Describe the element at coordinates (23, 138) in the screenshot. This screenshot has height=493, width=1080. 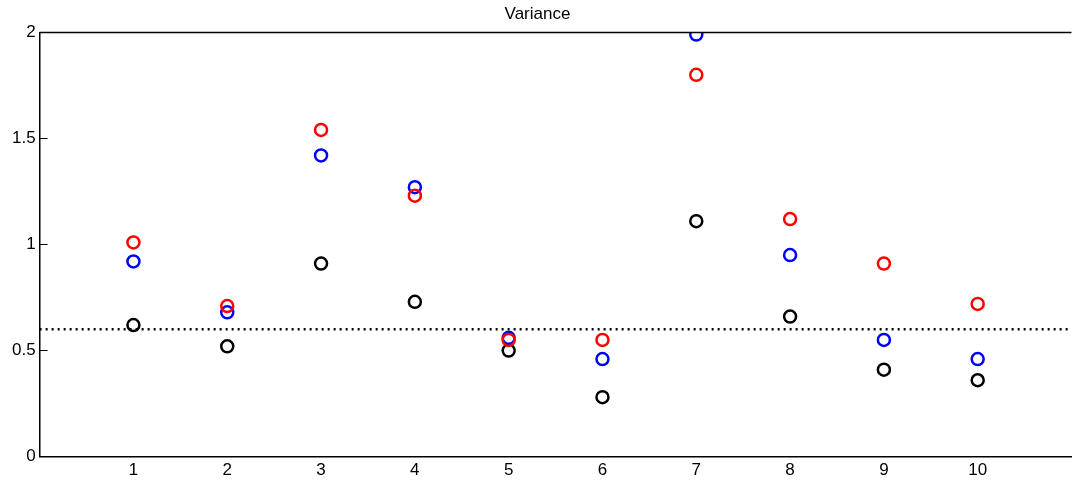
I see `y-tick-label: 1.5` at that location.